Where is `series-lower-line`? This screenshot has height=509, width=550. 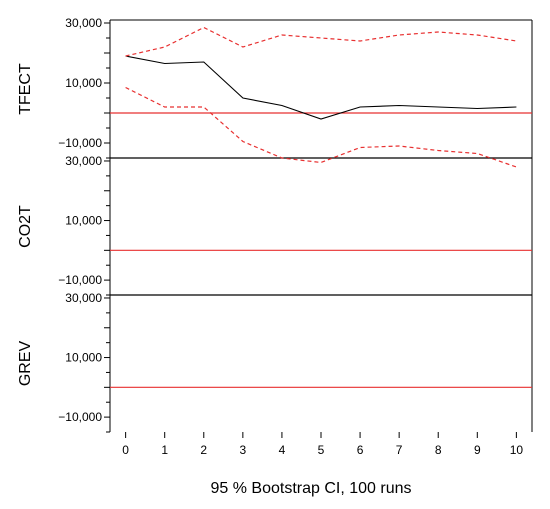 series-lower-line is located at coordinates (321, 127).